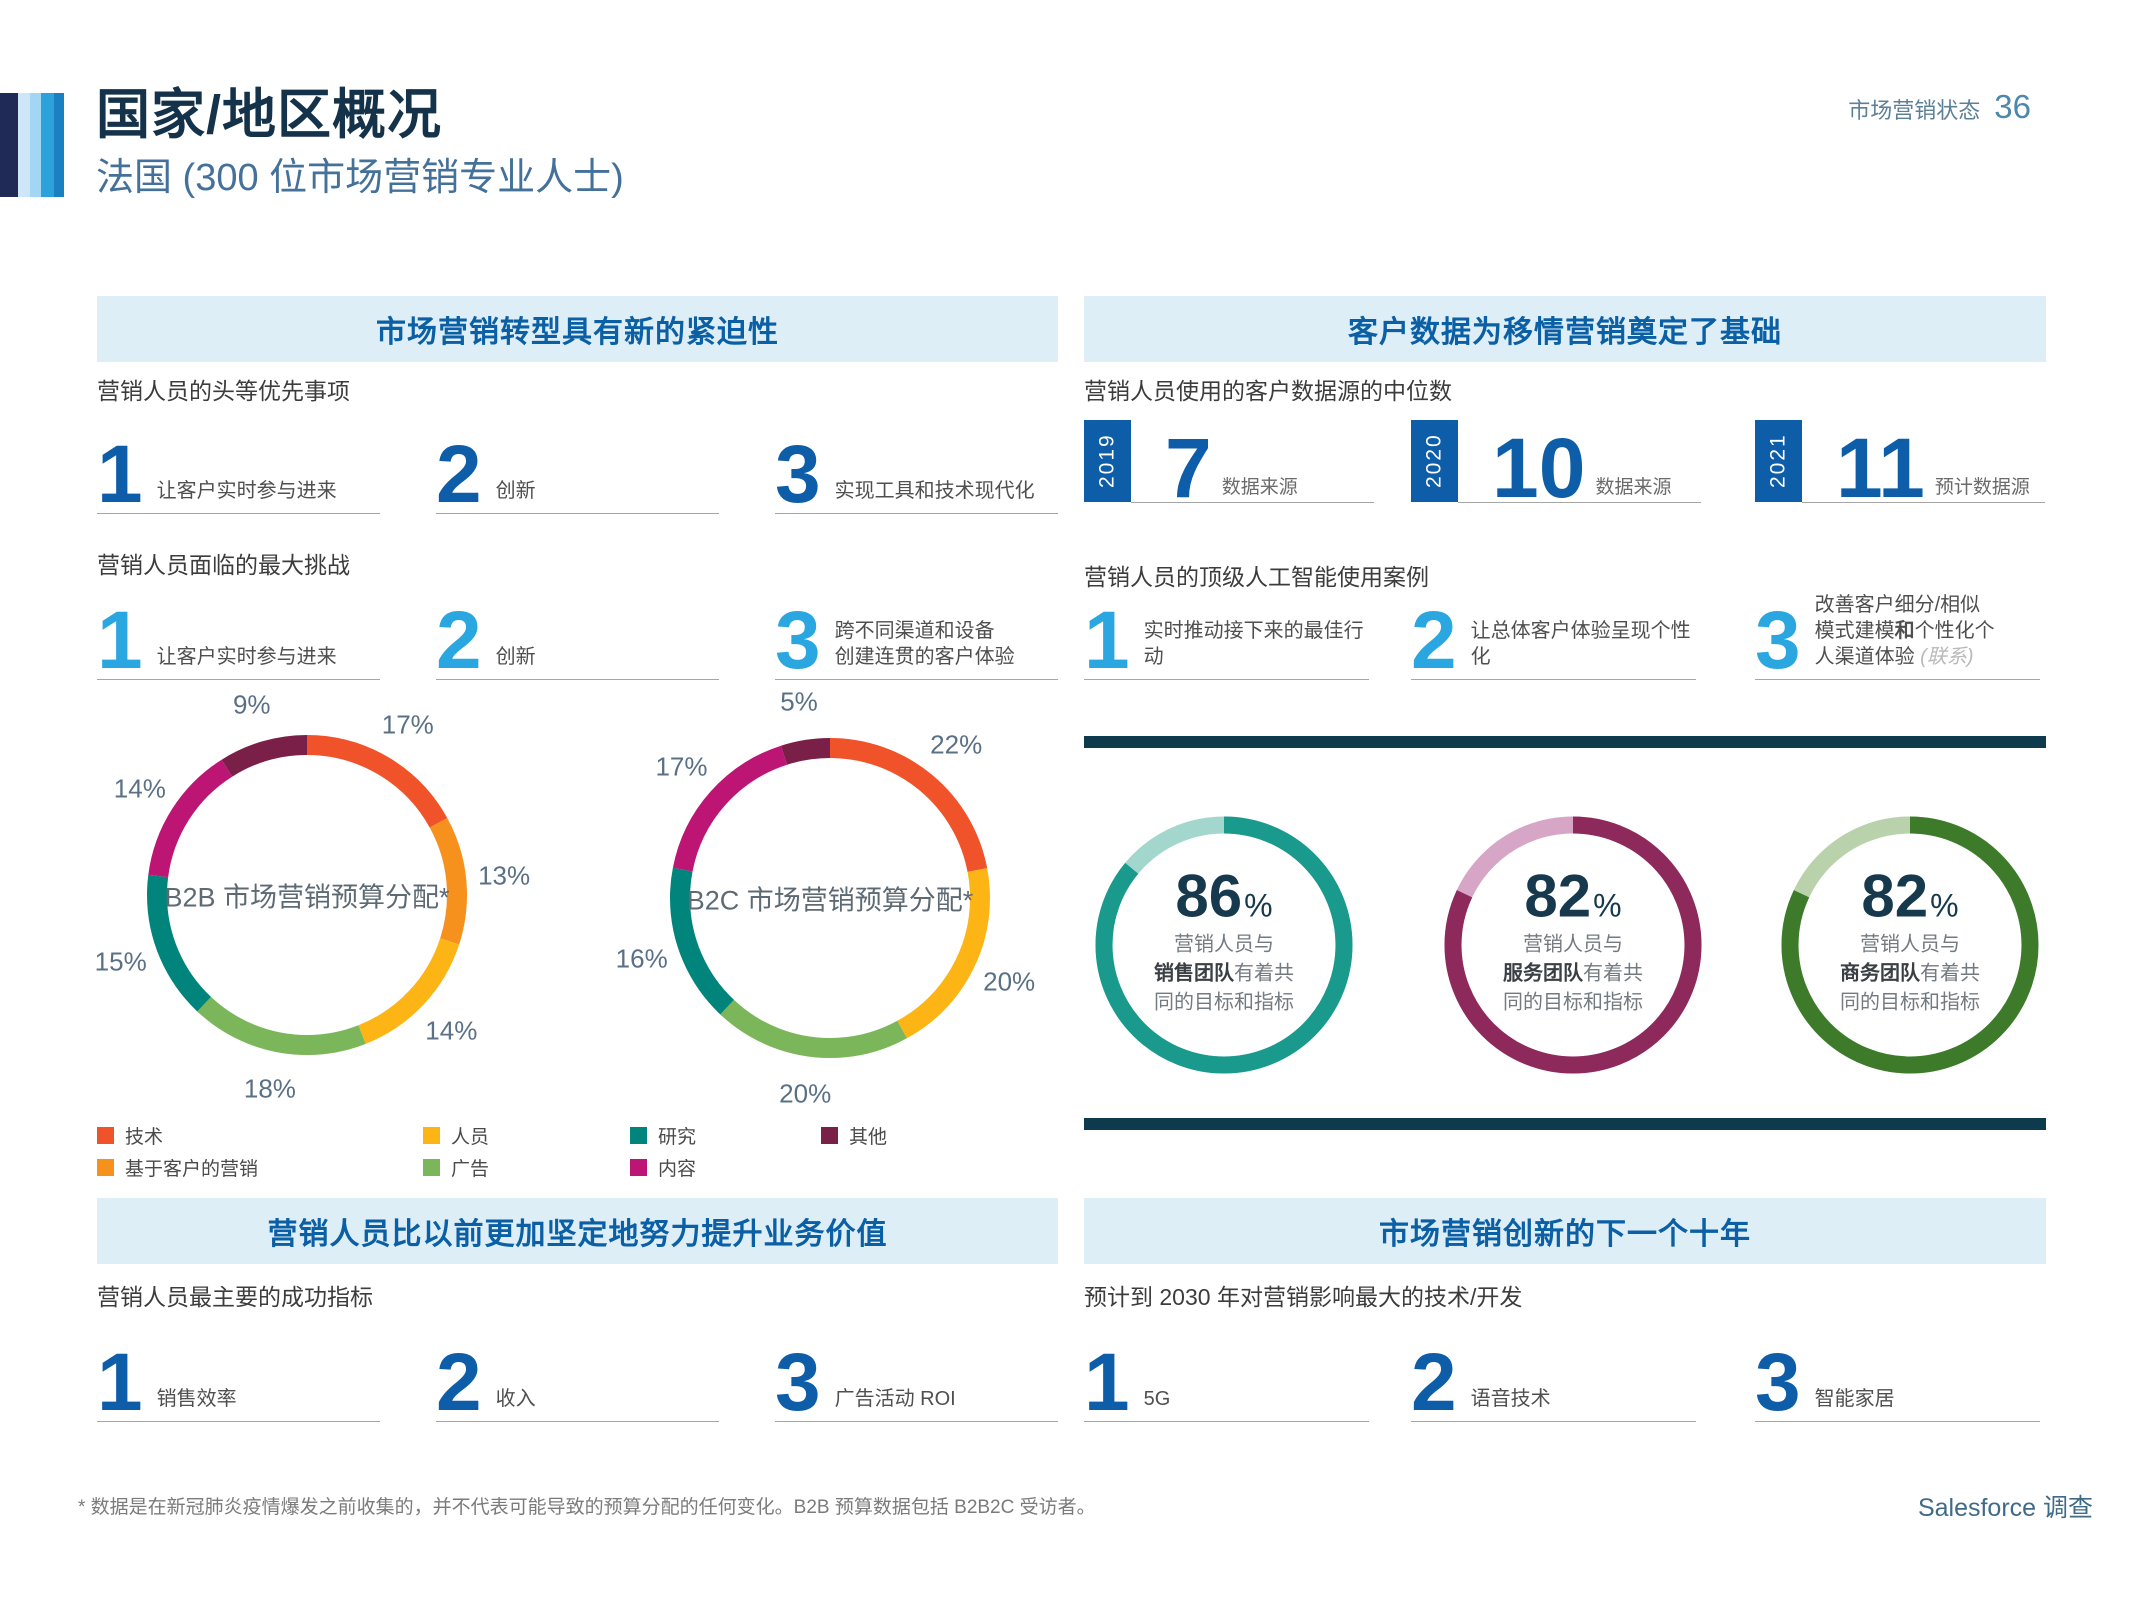 The width and height of the screenshot is (2133, 1600). Describe the element at coordinates (1226, 1380) in the screenshot. I see `tech-item-1: 1 5G` at that location.